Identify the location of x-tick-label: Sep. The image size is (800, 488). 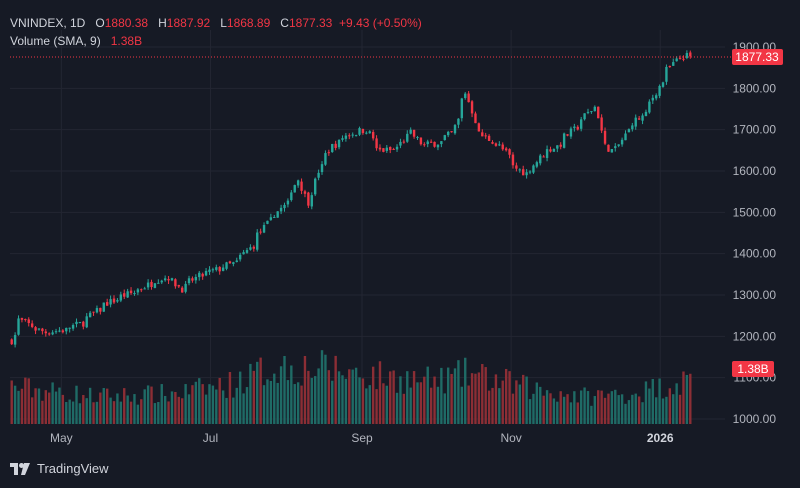
(362, 438).